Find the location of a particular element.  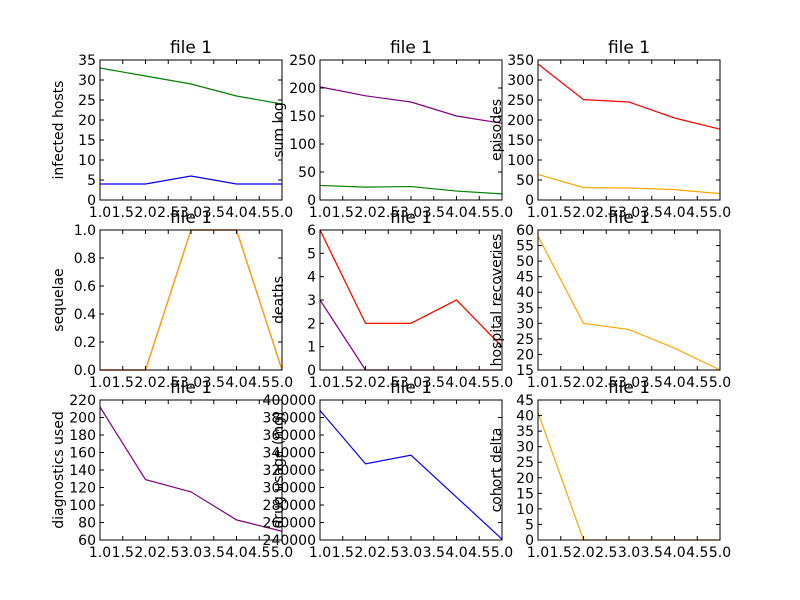

y-tick-label: 150 is located at coordinates (520, 141).